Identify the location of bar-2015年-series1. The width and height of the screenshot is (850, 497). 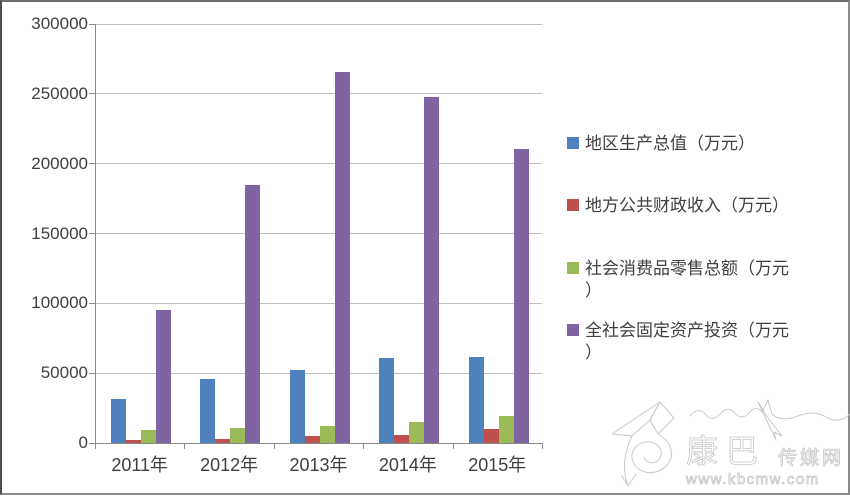
(476, 400).